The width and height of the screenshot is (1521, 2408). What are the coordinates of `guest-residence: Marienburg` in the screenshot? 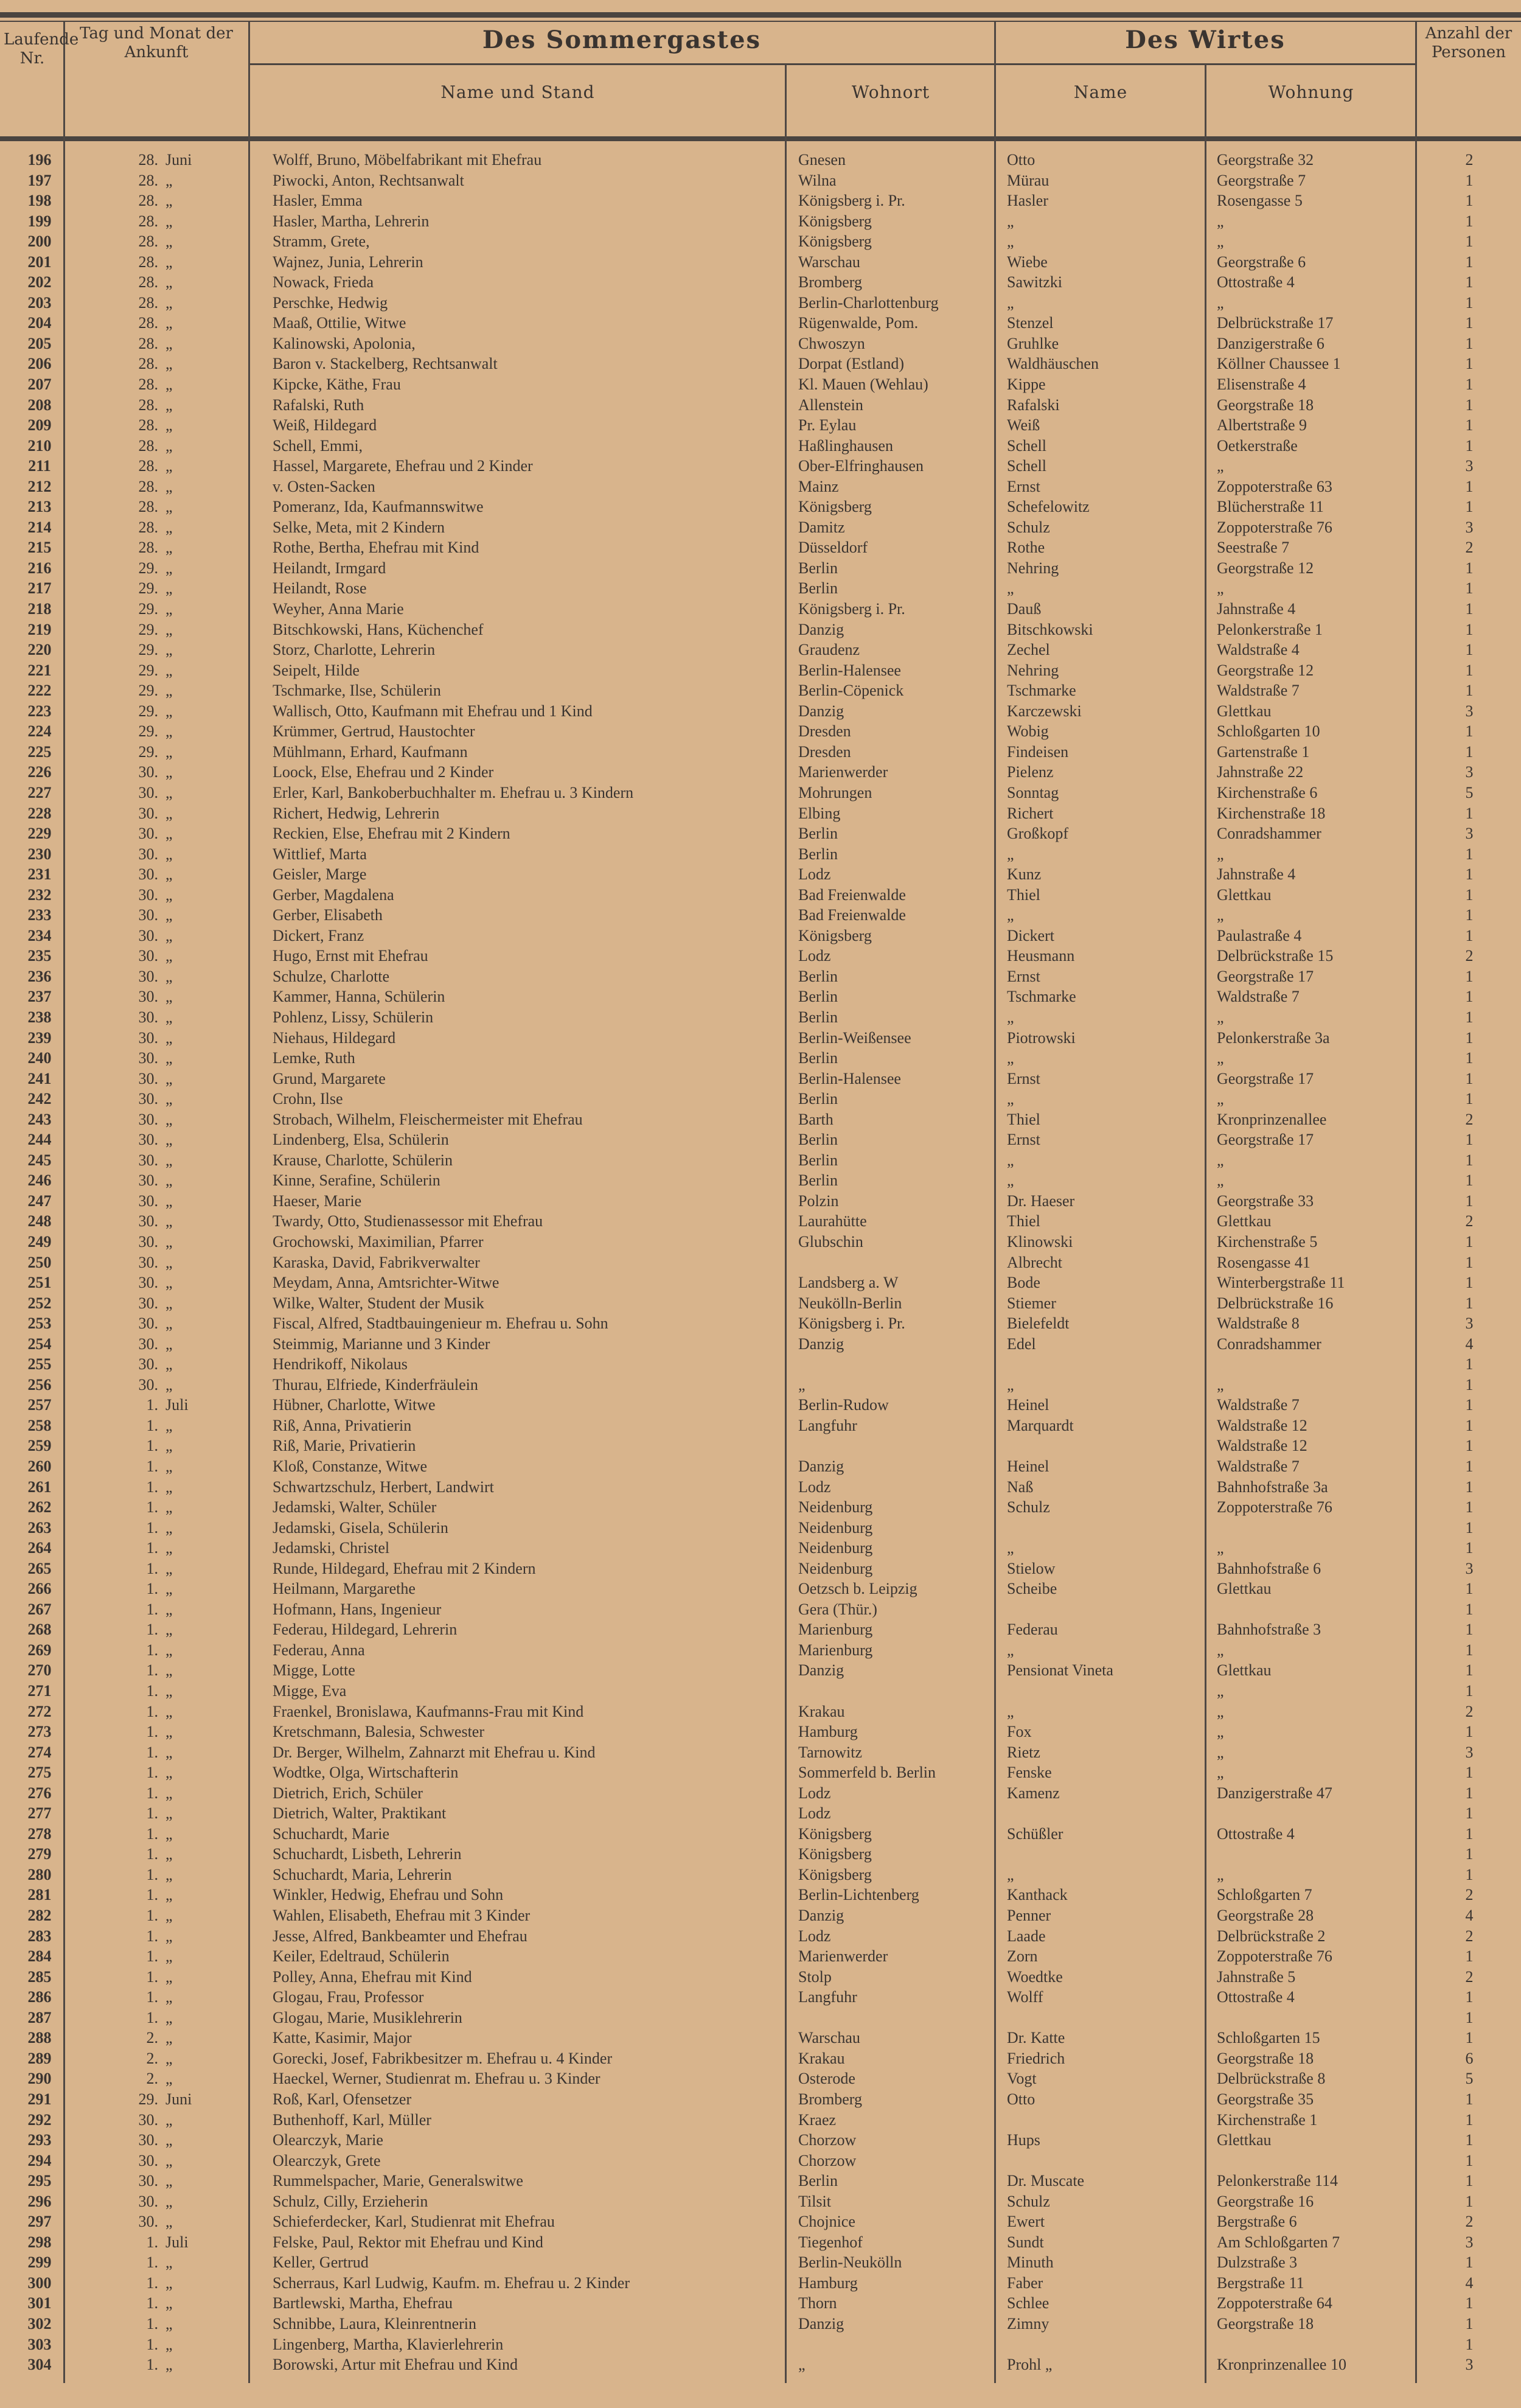 It's located at (836, 1650).